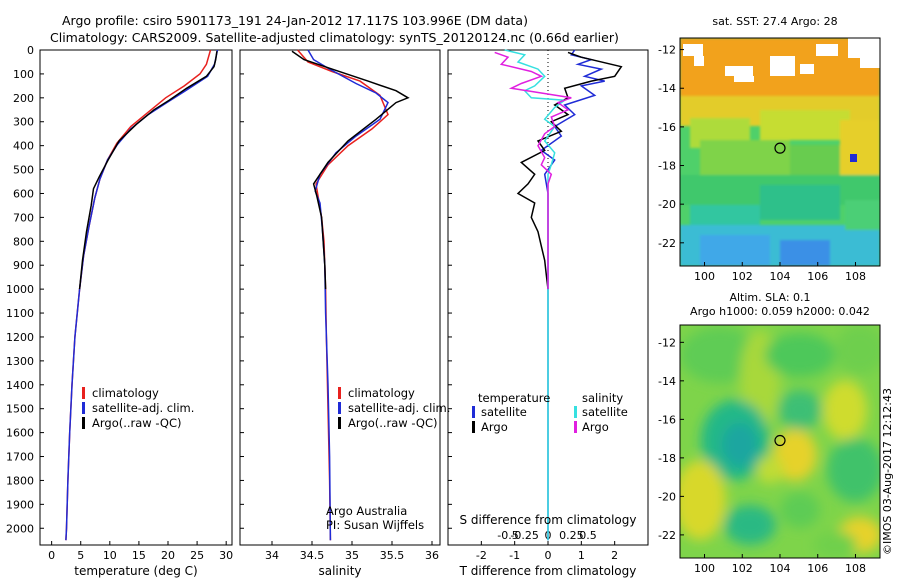 The height and width of the screenshot is (580, 900). What do you see at coordinates (168, 555) in the screenshot?
I see `temperature-xtick-label: 20` at bounding box center [168, 555].